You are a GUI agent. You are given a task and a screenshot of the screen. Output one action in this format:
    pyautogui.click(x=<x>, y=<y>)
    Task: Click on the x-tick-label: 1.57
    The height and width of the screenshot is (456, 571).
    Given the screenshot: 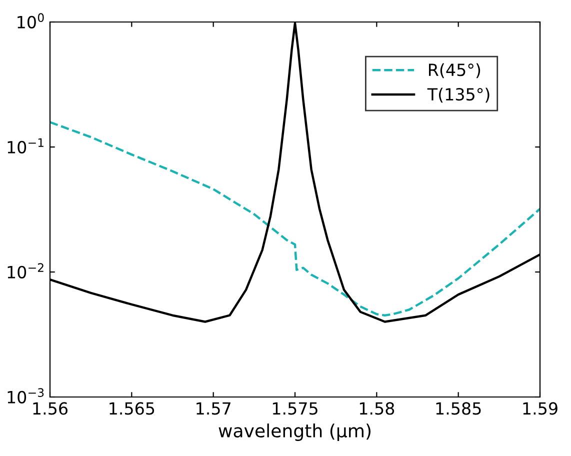 What is the action you would take?
    pyautogui.click(x=213, y=408)
    